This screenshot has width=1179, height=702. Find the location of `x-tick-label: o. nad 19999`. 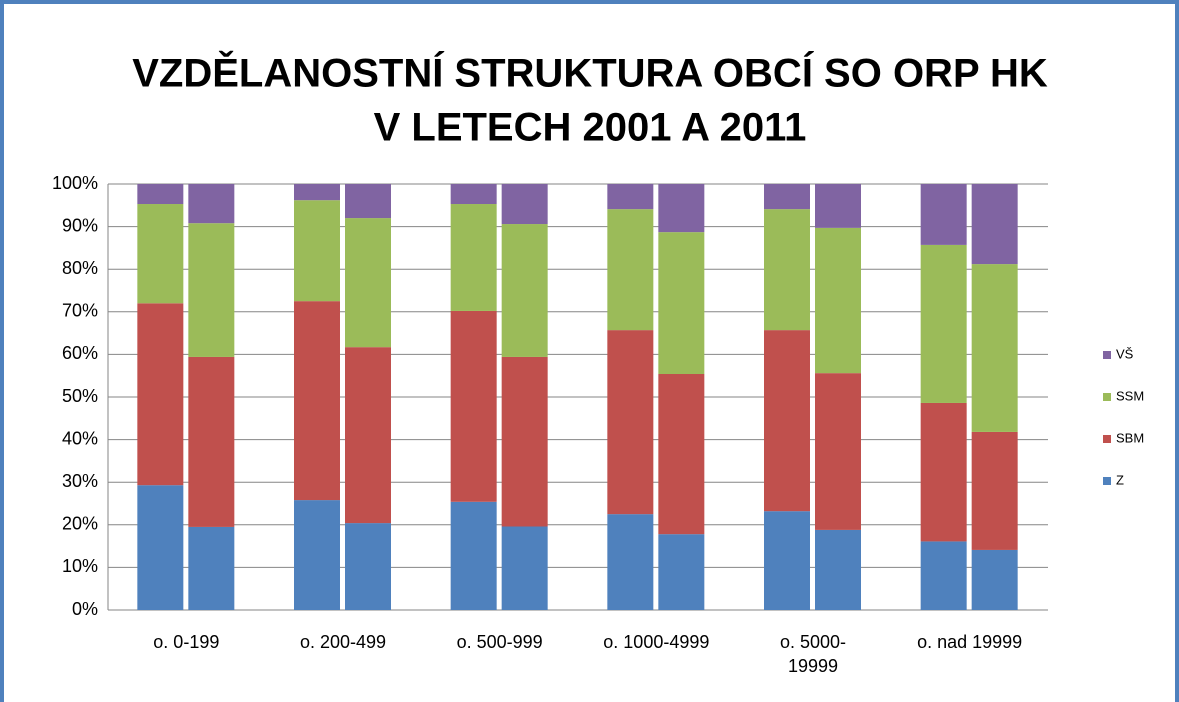

x-tick-label: o. nad 19999 is located at coordinates (970, 642).